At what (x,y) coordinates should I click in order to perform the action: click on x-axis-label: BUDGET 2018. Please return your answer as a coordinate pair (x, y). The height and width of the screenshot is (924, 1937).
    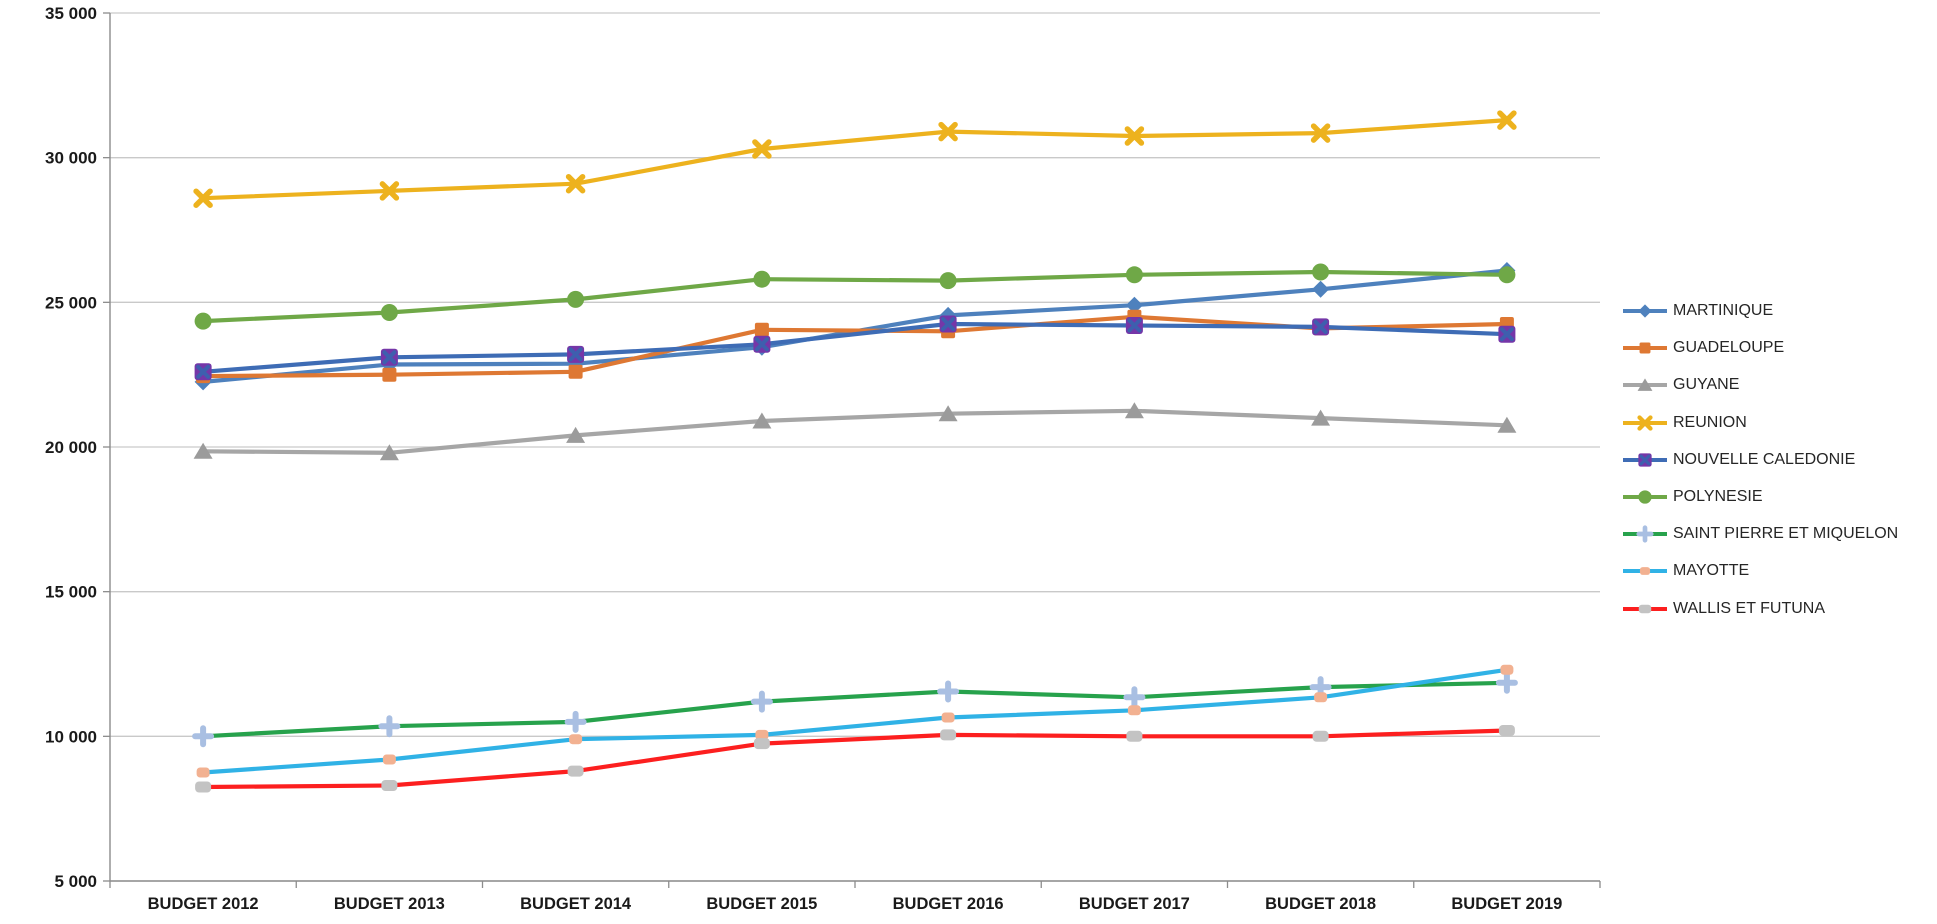
    Looking at the image, I should click on (1320, 904).